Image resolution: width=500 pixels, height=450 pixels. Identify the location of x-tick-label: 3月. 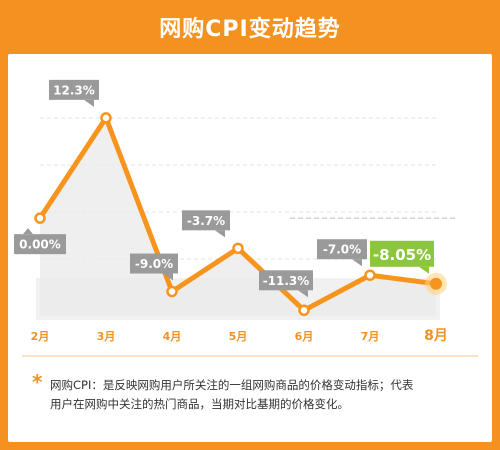
(106, 336).